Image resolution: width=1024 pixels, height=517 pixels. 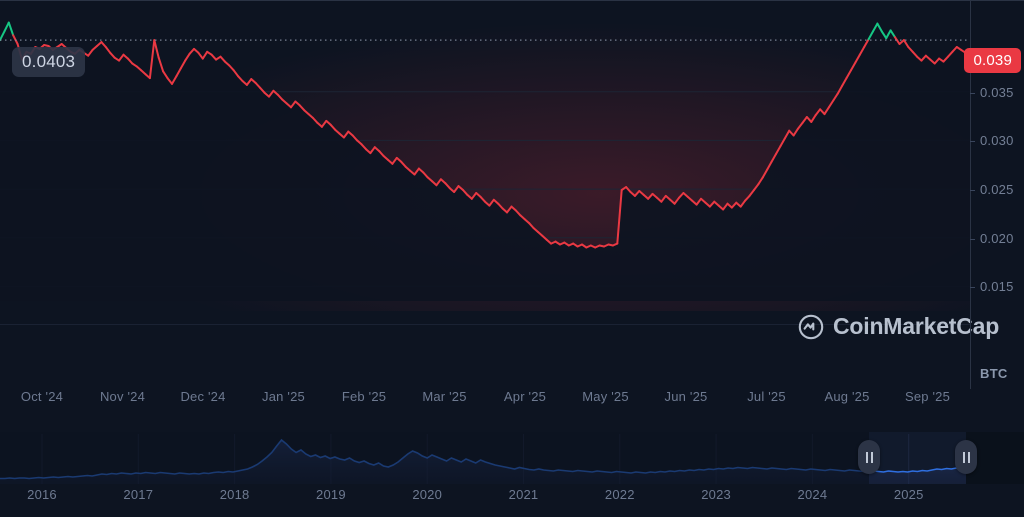 I want to click on navigator-handle-left, so click(x=869, y=457).